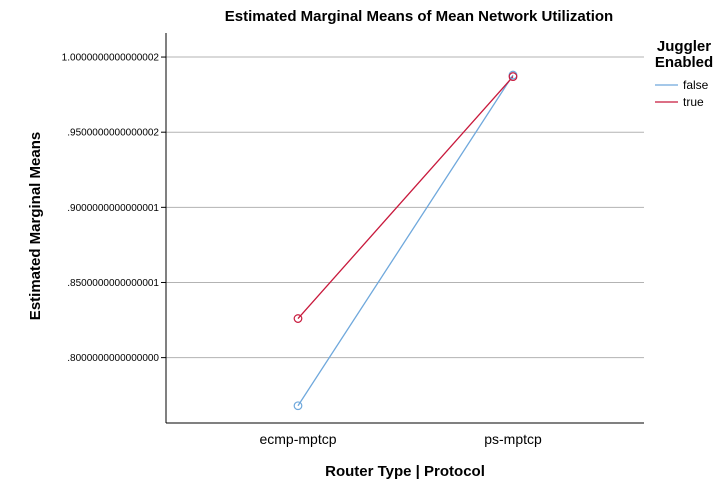 Image resolution: width=724 pixels, height=491 pixels. I want to click on x-tick-label-ecmp-mptcp: ecmp-mptcp, so click(297, 439).